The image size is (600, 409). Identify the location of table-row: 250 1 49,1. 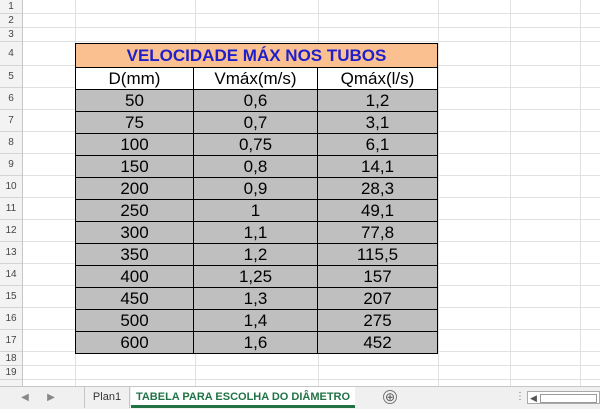
(256, 210).